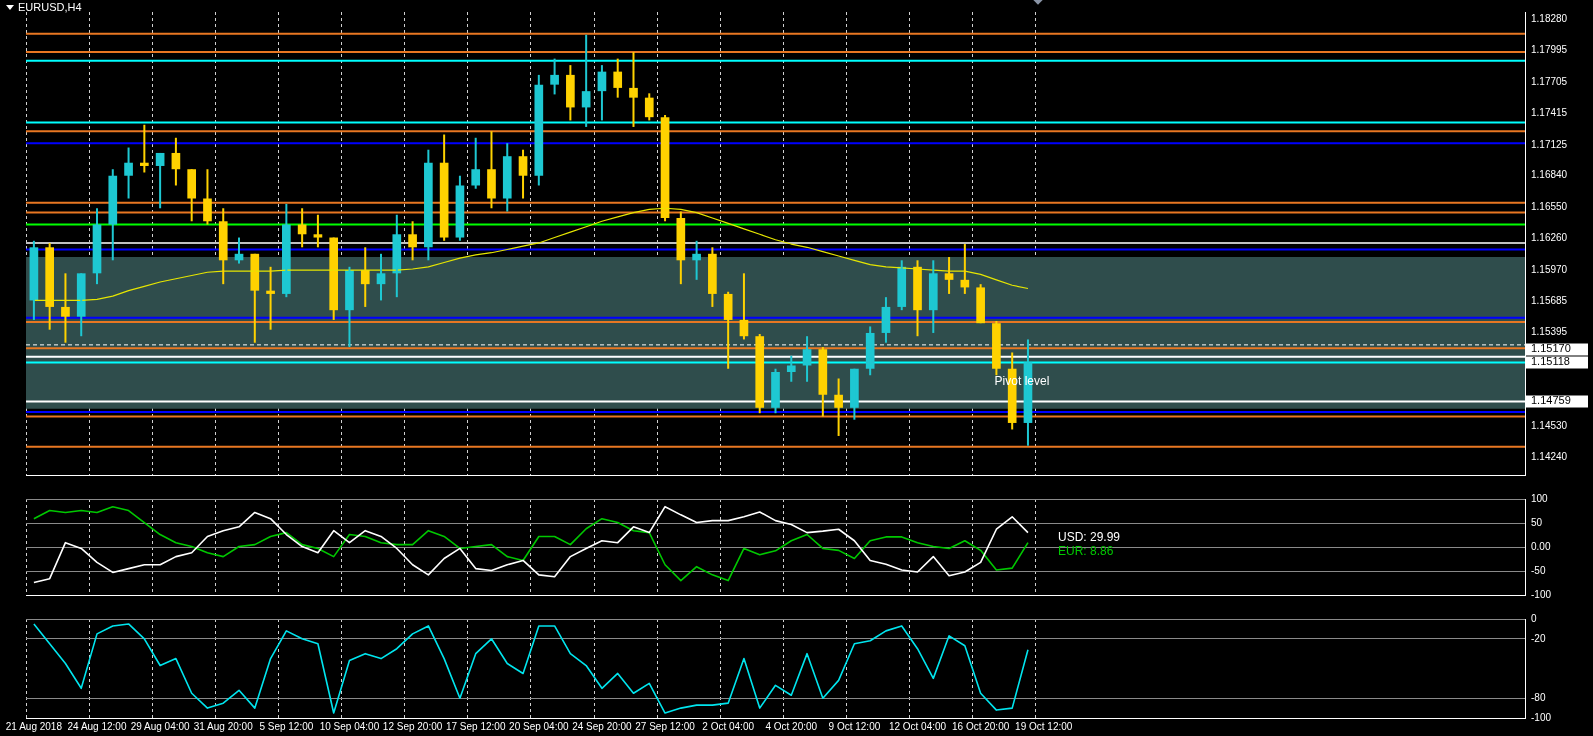 The width and height of the screenshot is (1593, 736). Describe the element at coordinates (1538, 697) in the screenshot. I see `y-tick-label: -80` at that location.